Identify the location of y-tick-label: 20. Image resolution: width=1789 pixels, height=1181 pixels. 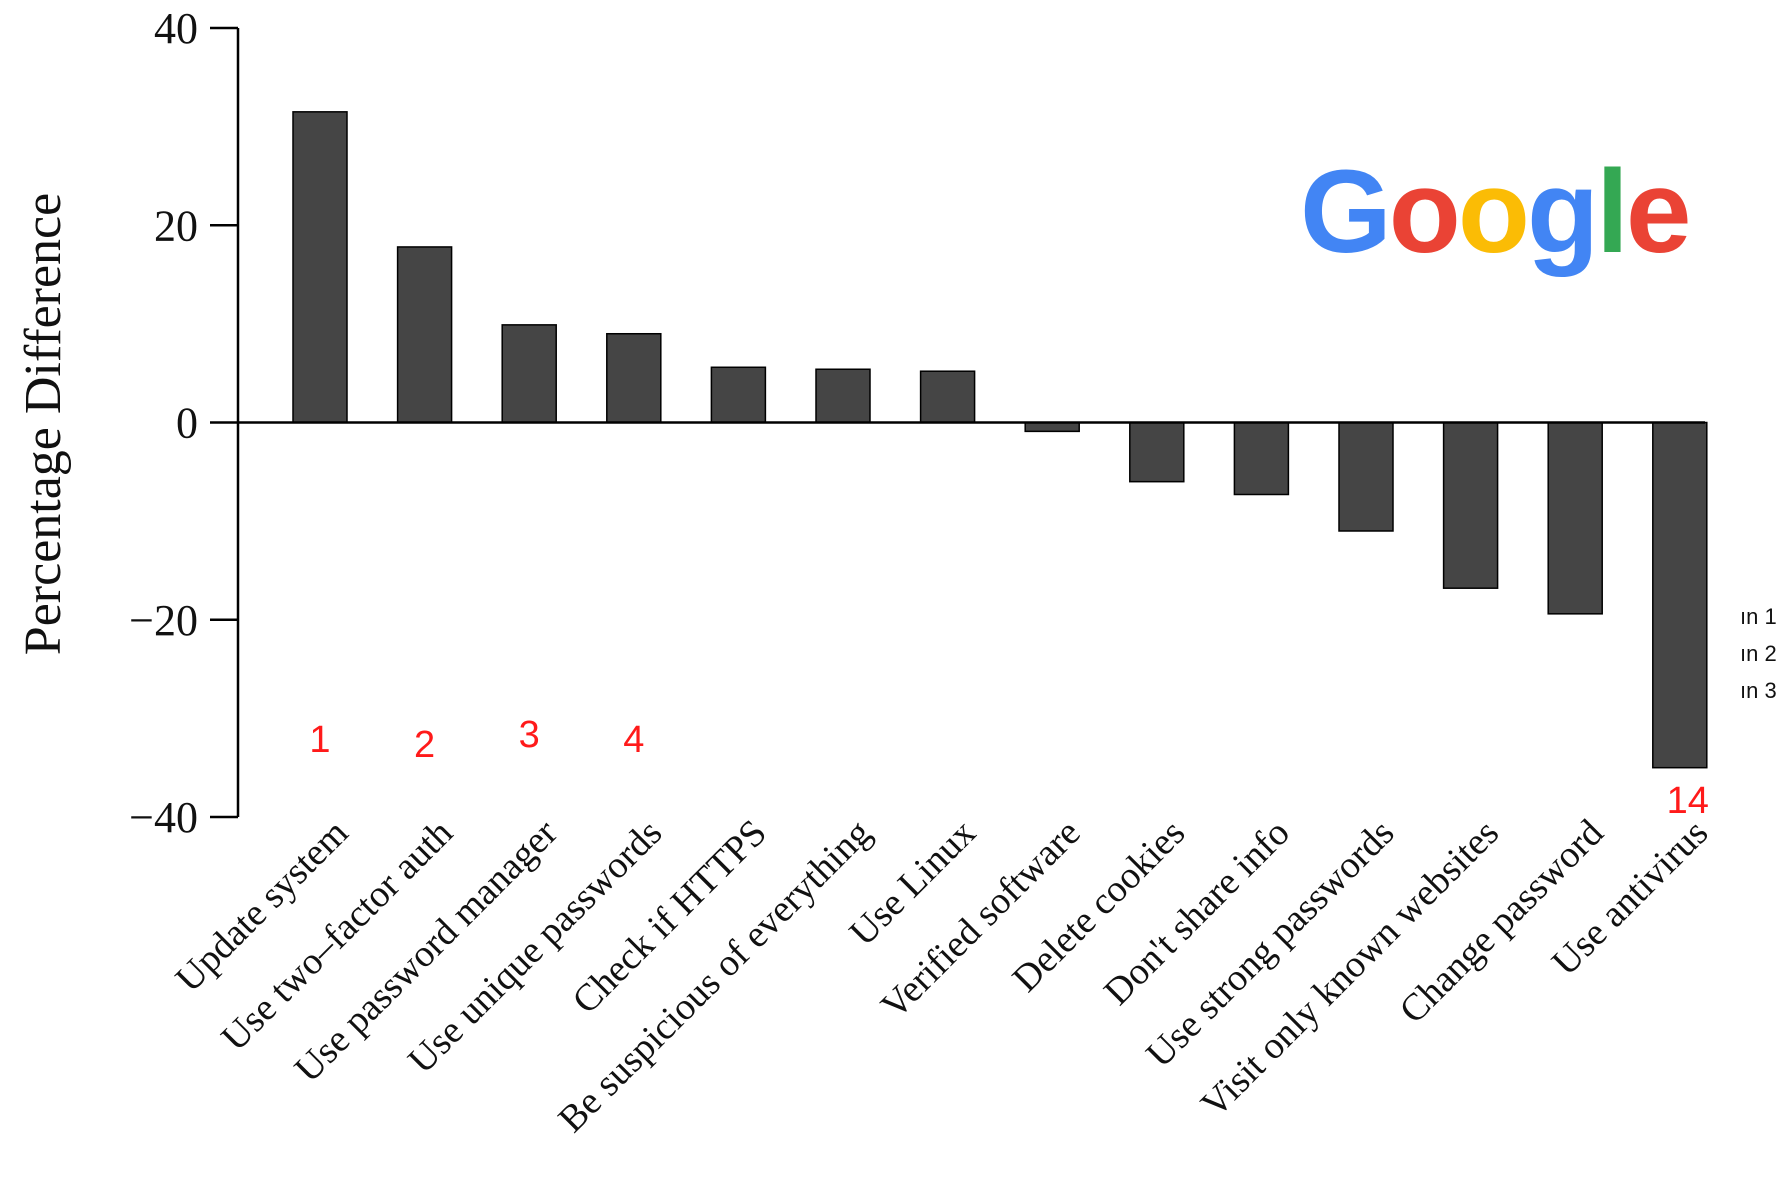
(176, 225).